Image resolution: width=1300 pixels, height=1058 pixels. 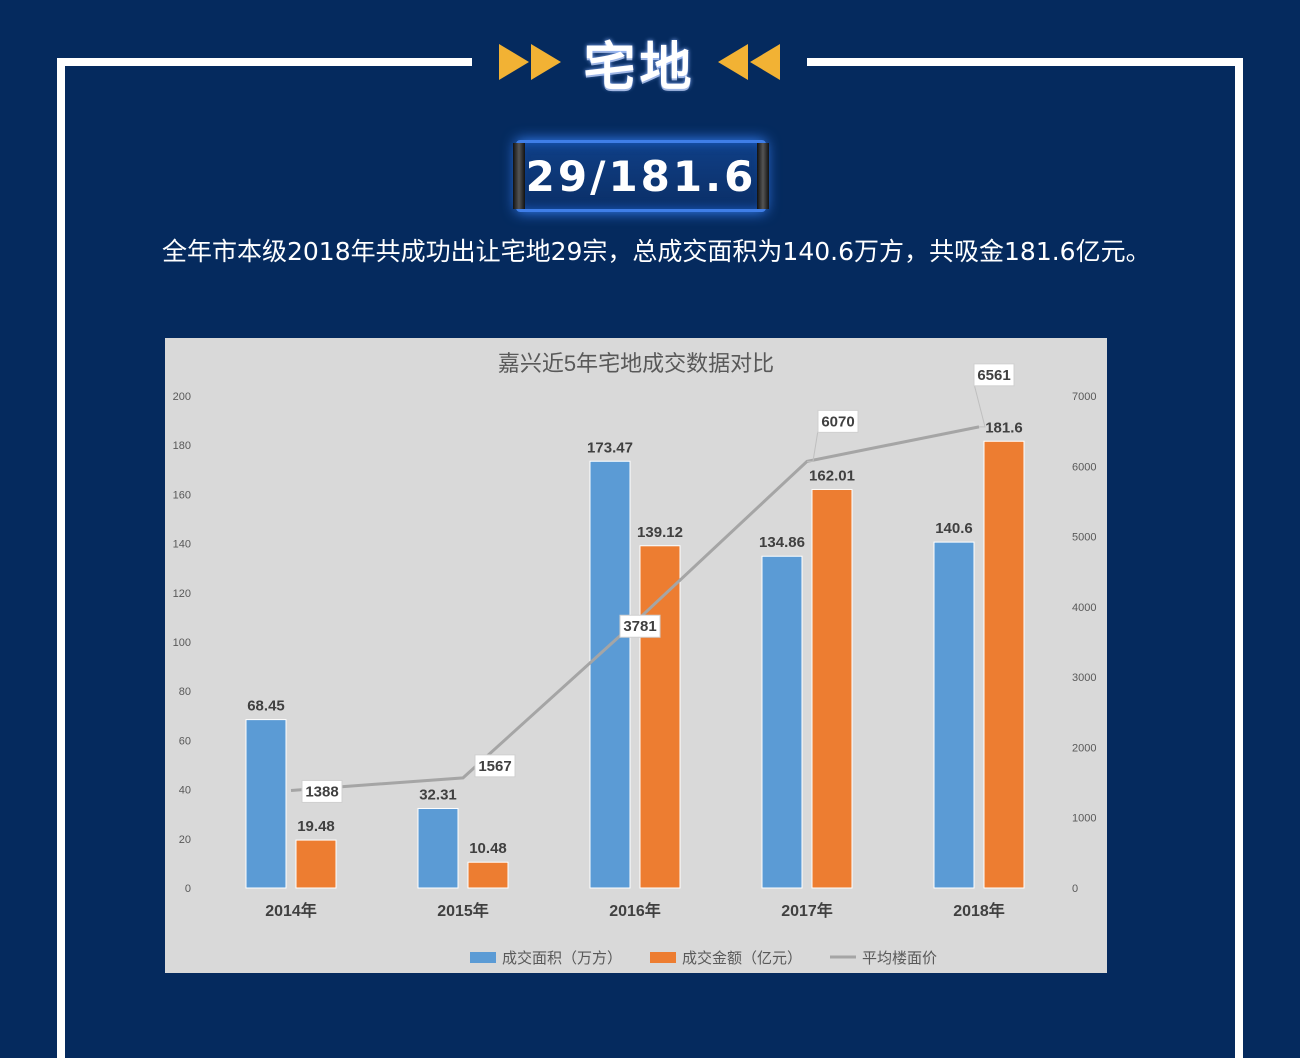 I want to click on y-right-tick-label: 3000, so click(x=1084, y=678).